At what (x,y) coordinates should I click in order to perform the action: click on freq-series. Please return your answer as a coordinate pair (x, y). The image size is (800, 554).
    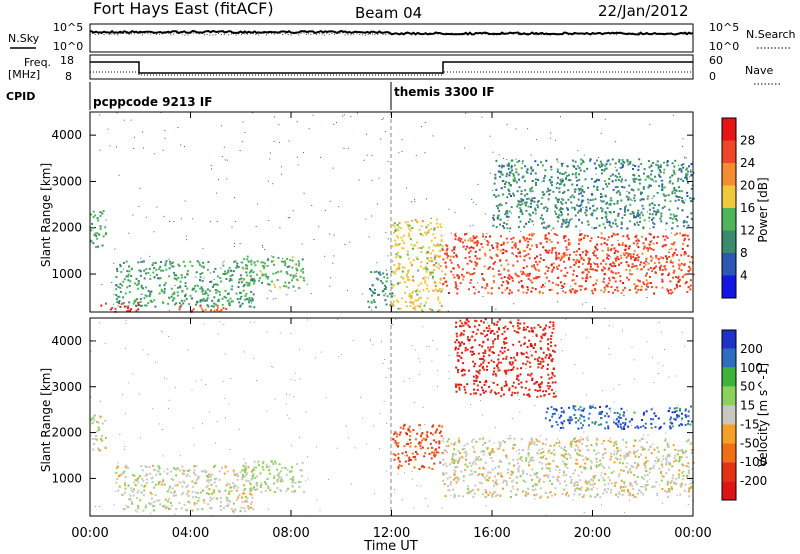
    Looking at the image, I should click on (391, 67).